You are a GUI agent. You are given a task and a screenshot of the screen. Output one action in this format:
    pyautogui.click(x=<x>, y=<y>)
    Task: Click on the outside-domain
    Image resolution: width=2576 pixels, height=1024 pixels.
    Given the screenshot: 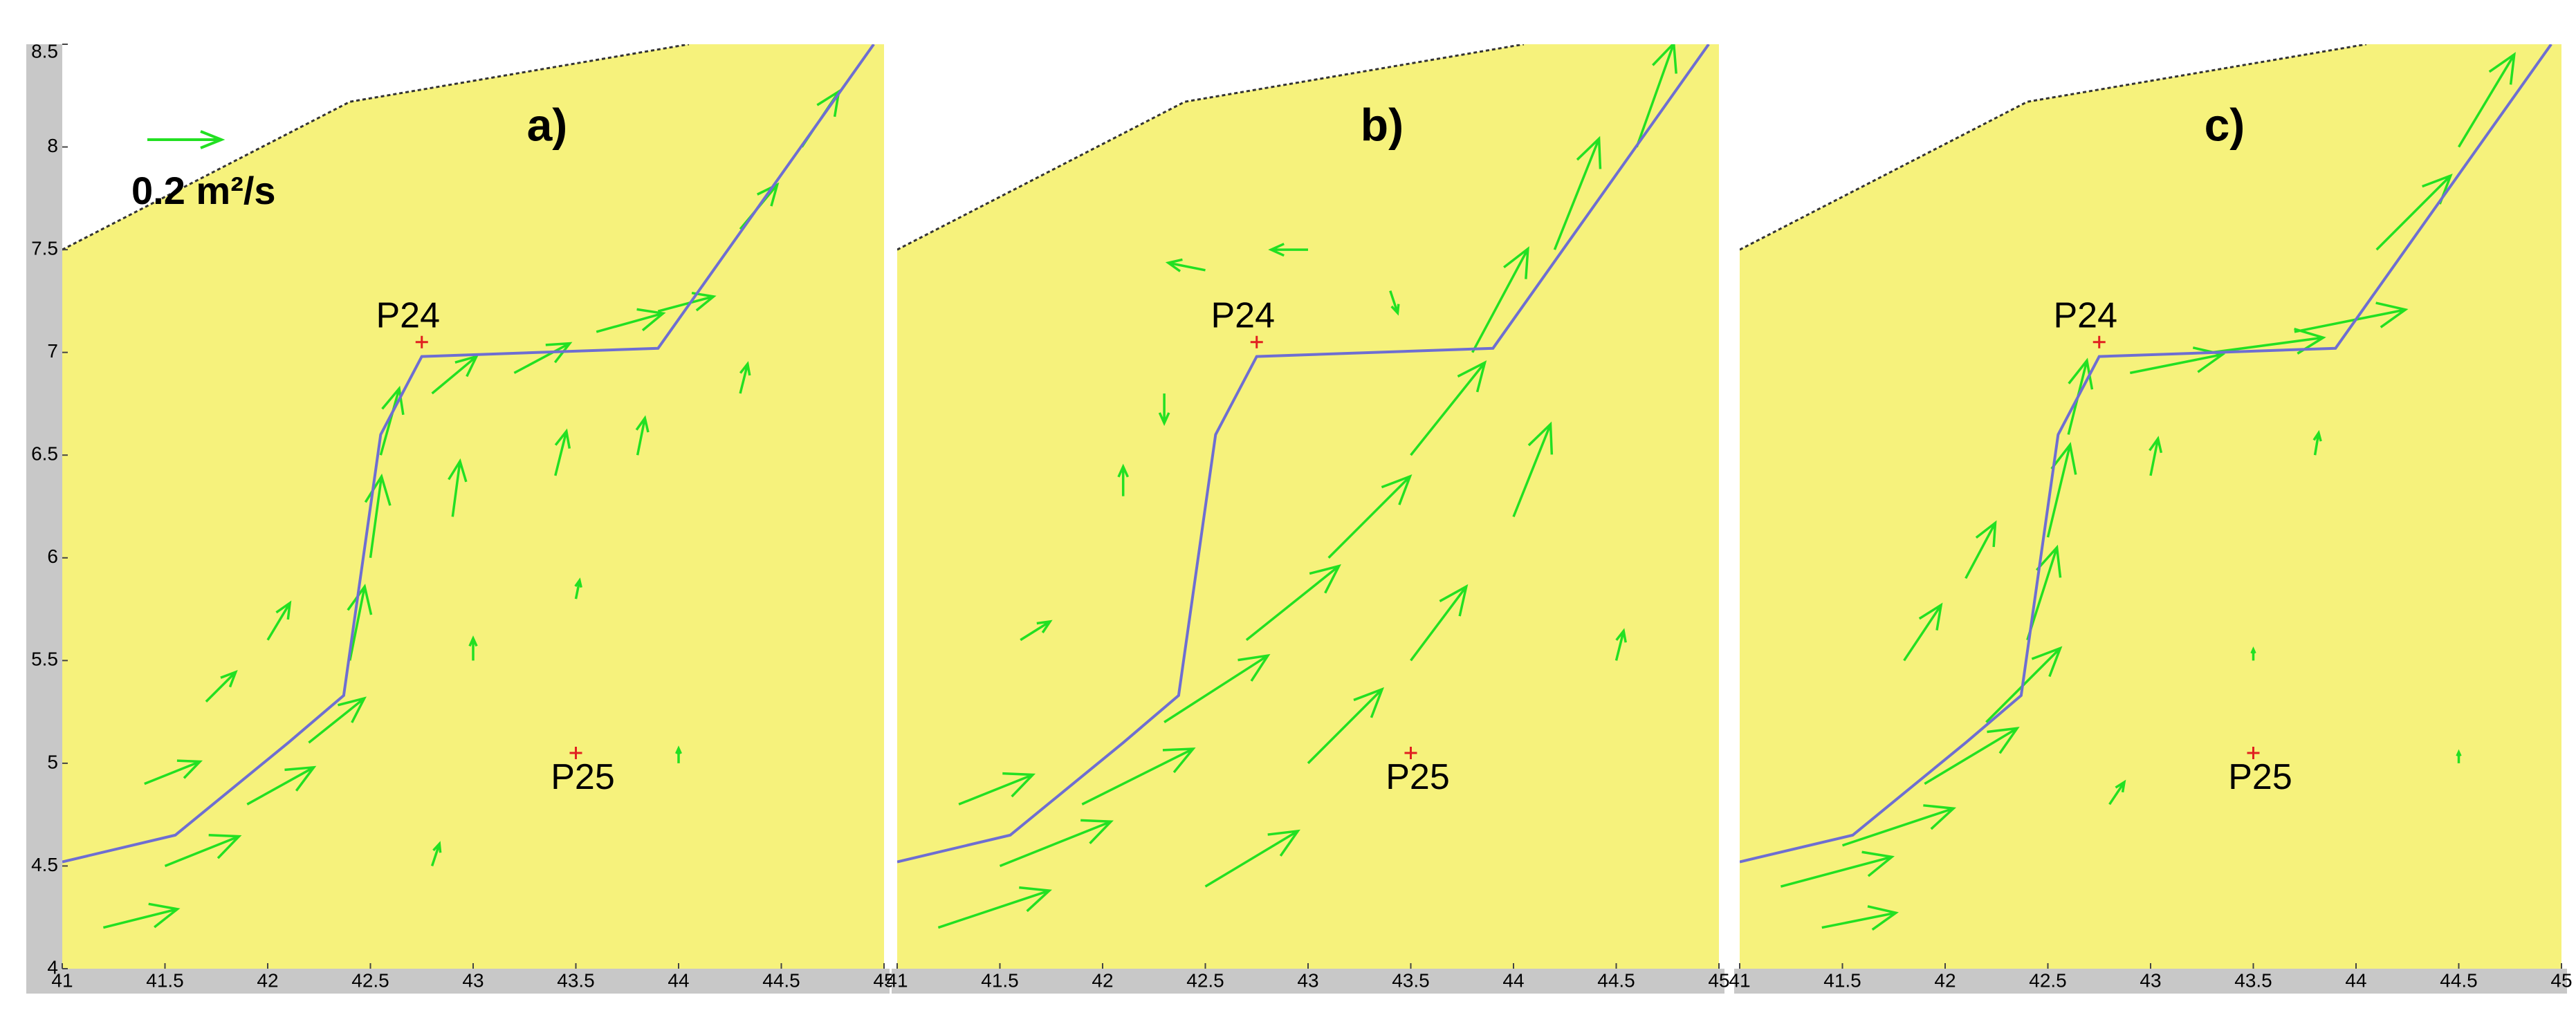 What is the action you would take?
    pyautogui.click(x=473, y=147)
    